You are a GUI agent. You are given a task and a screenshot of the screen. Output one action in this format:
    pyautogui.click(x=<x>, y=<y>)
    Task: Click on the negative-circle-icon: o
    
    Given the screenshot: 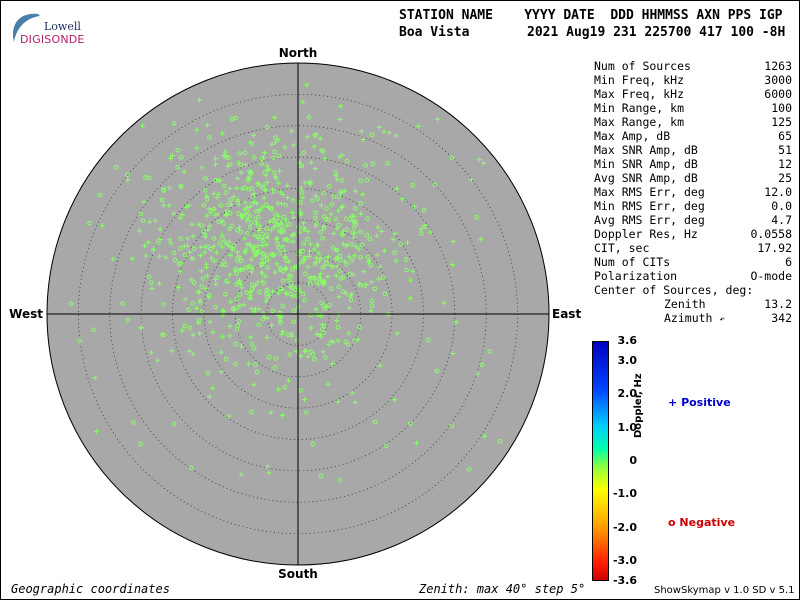 What is the action you would take?
    pyautogui.click(x=672, y=522)
    